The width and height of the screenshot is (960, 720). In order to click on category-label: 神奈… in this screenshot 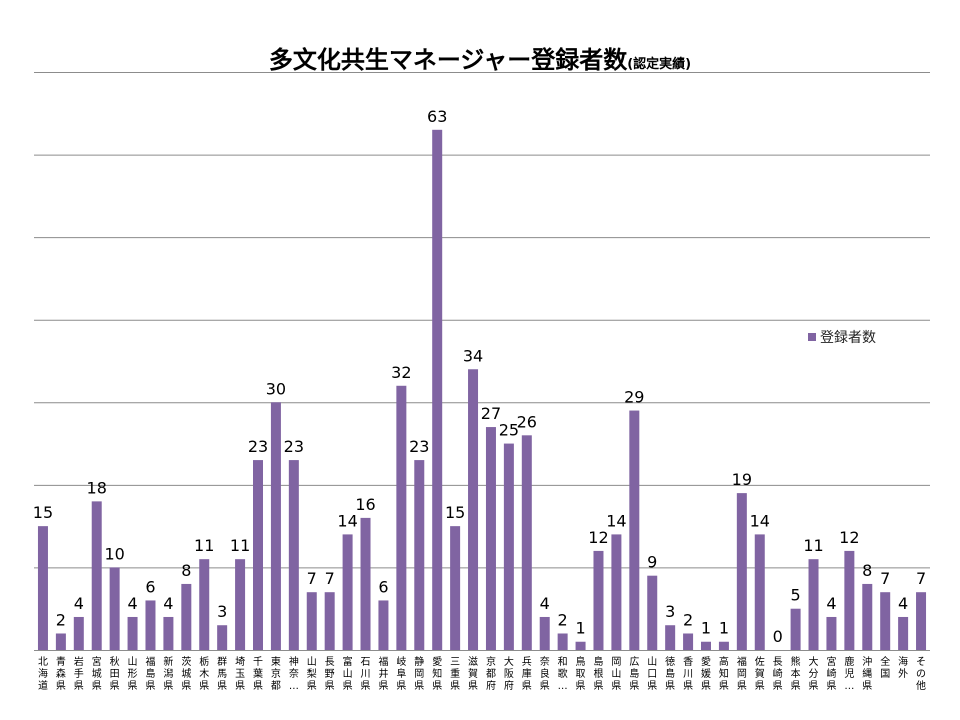, I will do `click(294, 673)`.